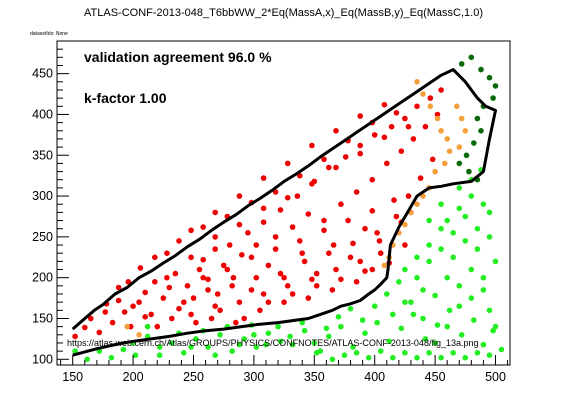  Describe the element at coordinates (314, 377) in the screenshot. I see `x-tick-label: 350` at that location.